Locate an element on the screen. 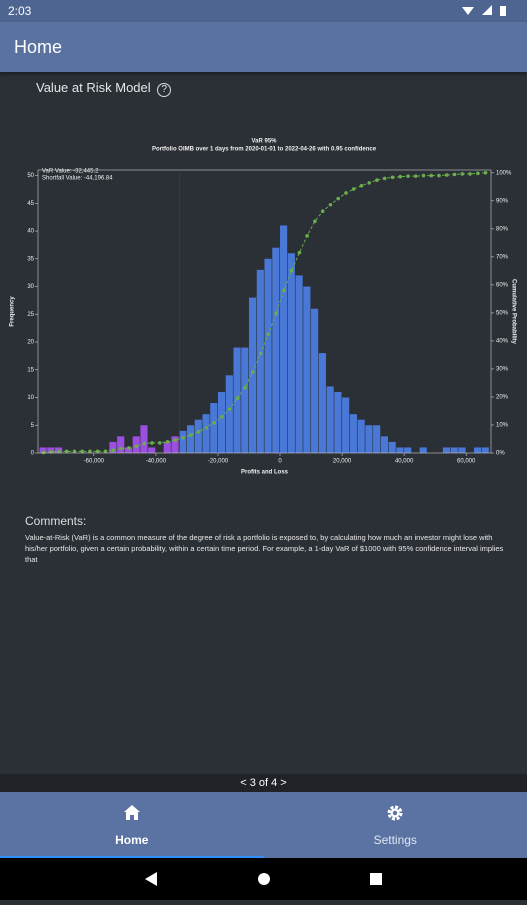 This screenshot has height=905, width=527. x-tick-label: 0 is located at coordinates (280, 462).